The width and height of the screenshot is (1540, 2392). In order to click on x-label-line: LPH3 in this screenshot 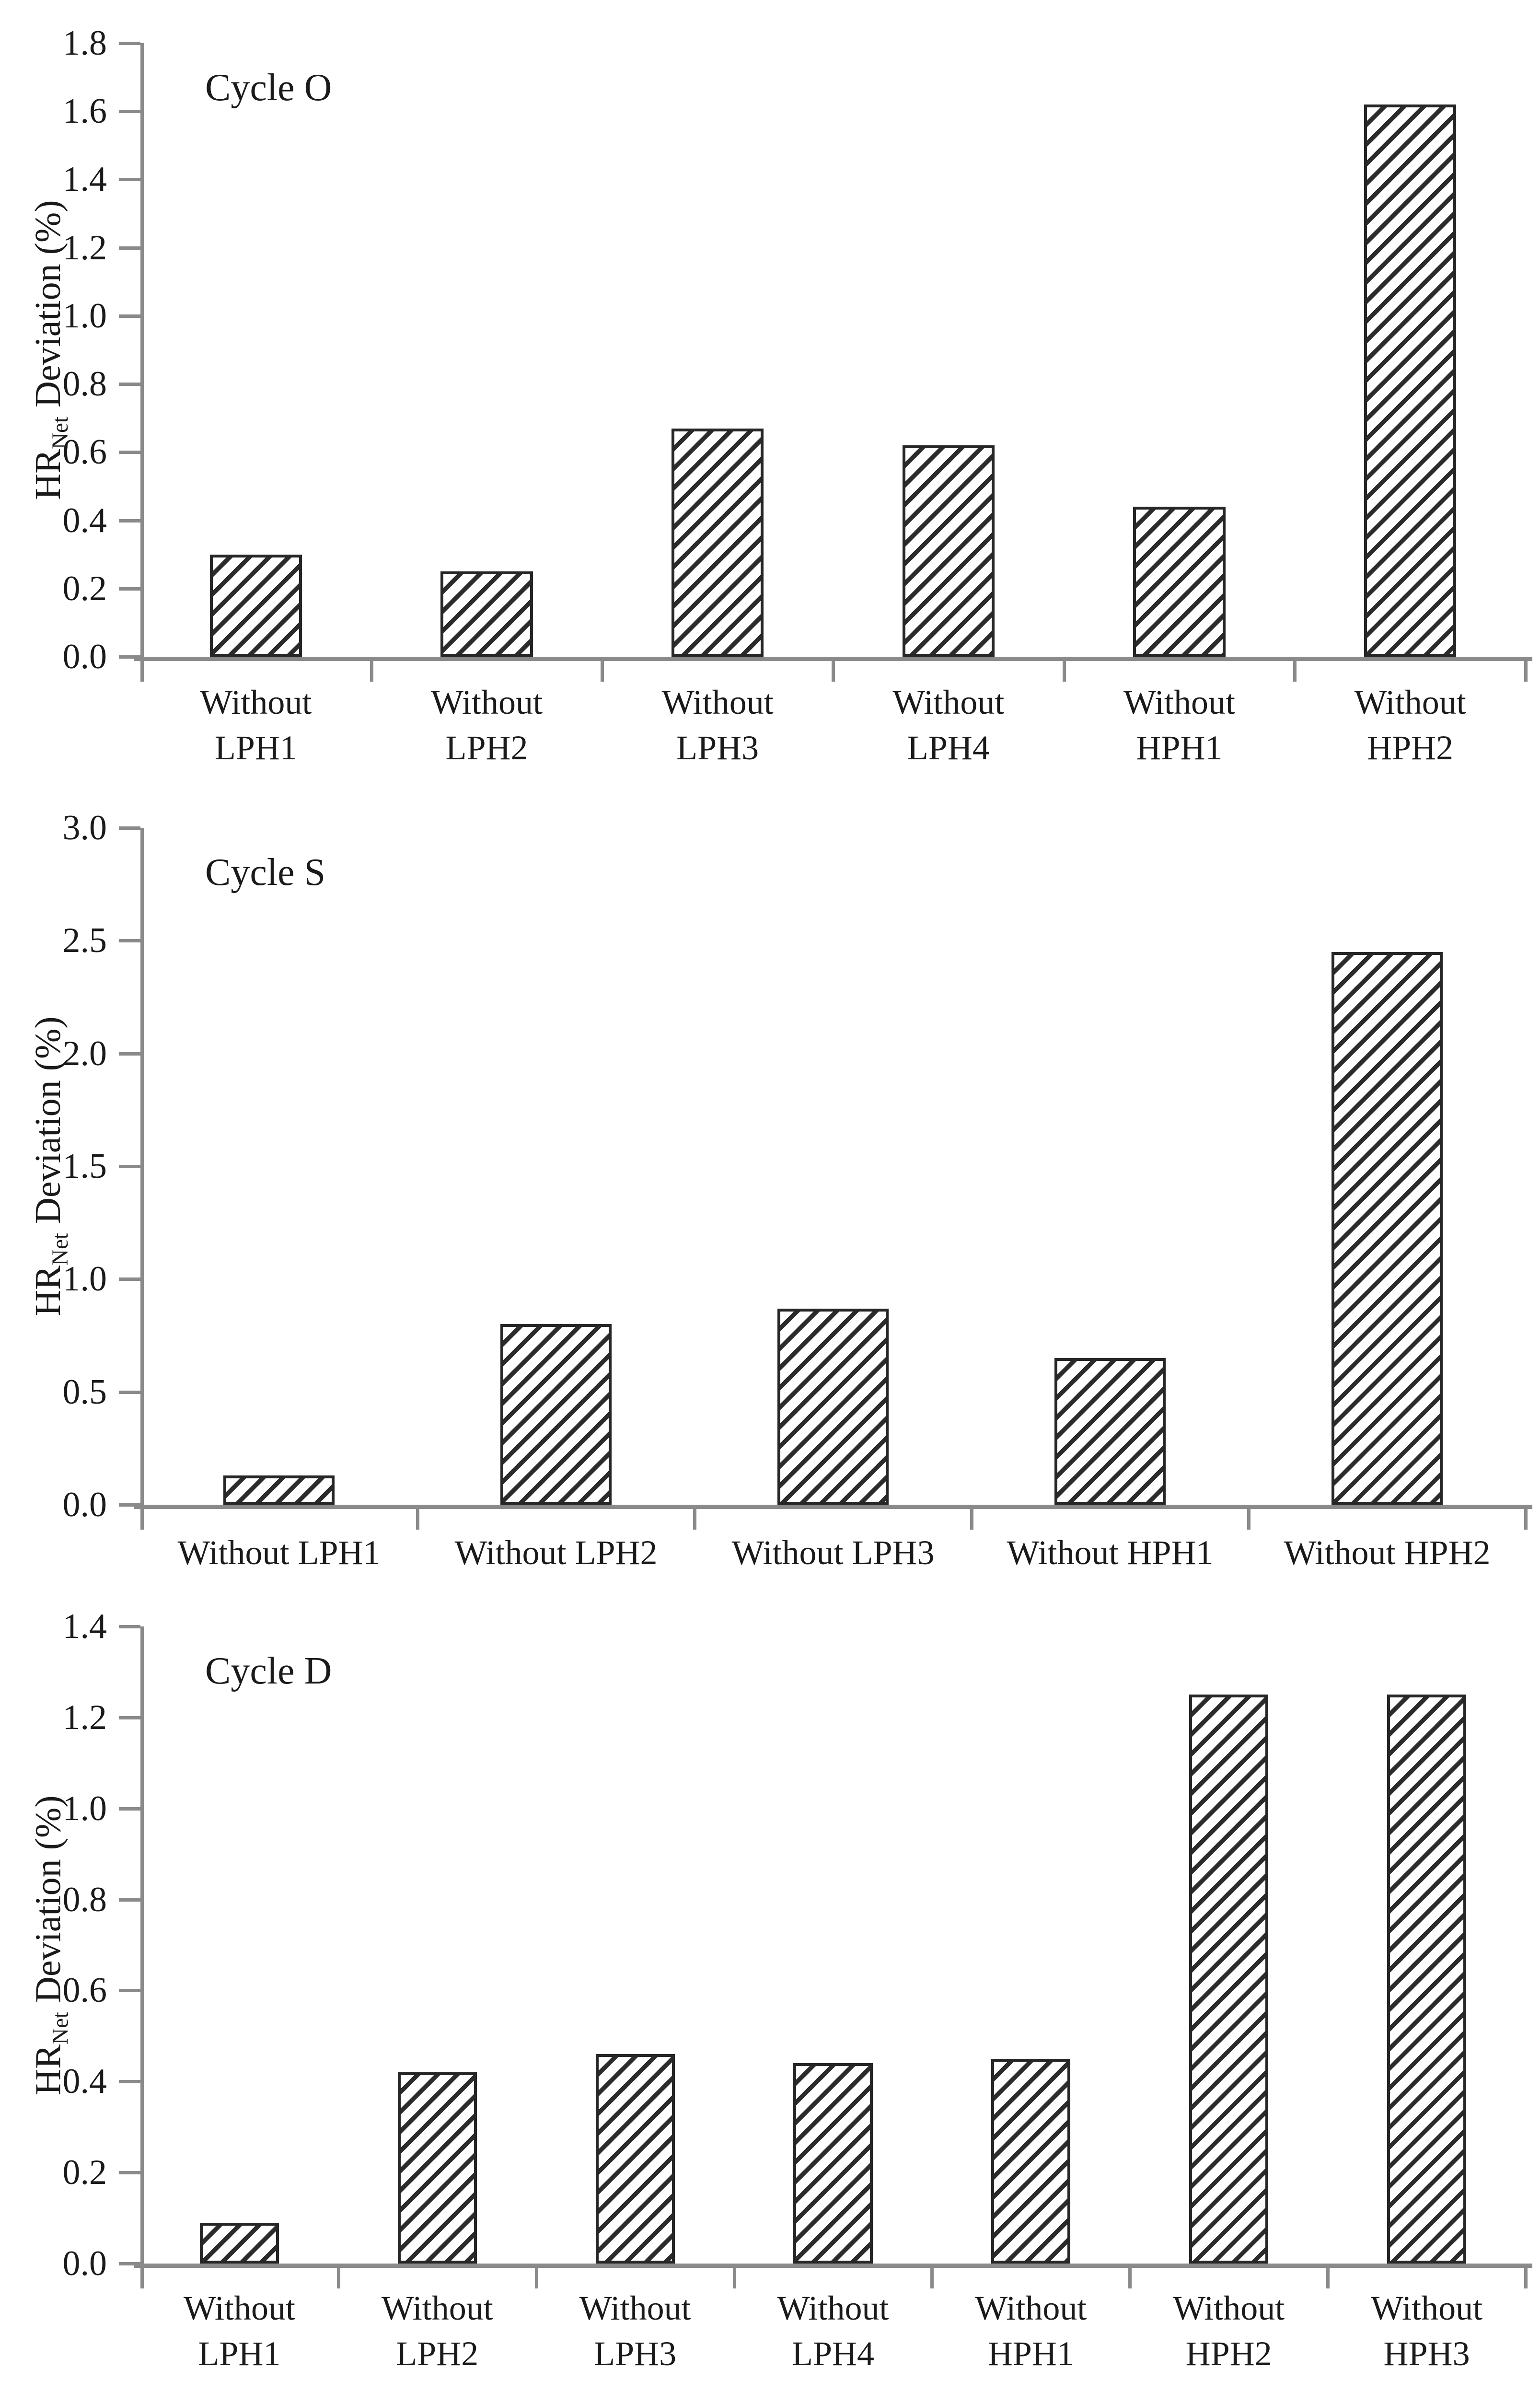, I will do `click(718, 748)`.